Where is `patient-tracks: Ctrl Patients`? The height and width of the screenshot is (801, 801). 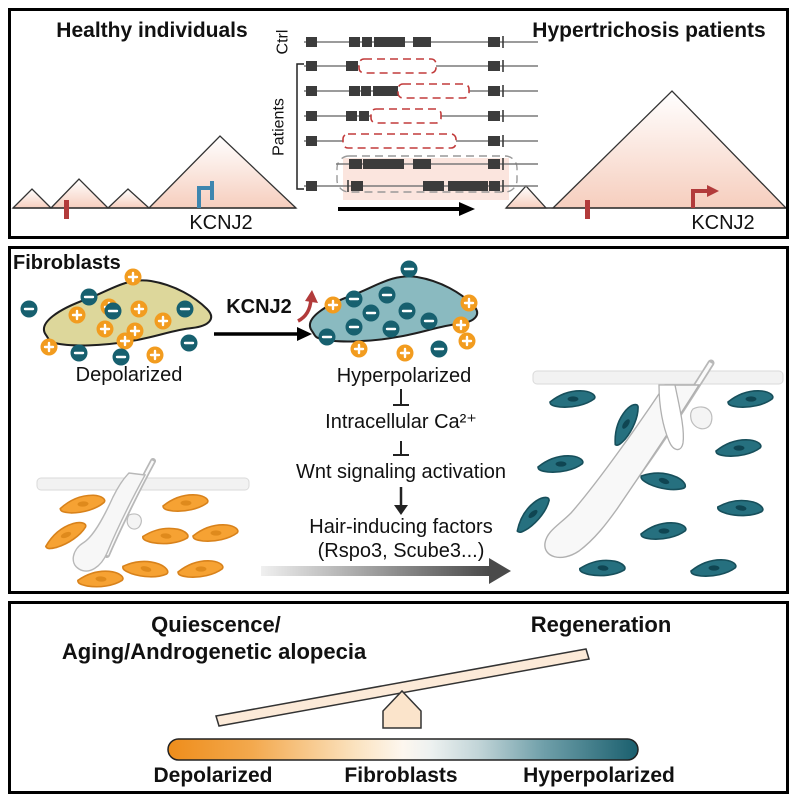 patient-tracks: Ctrl Patients is located at coordinates (404, 123).